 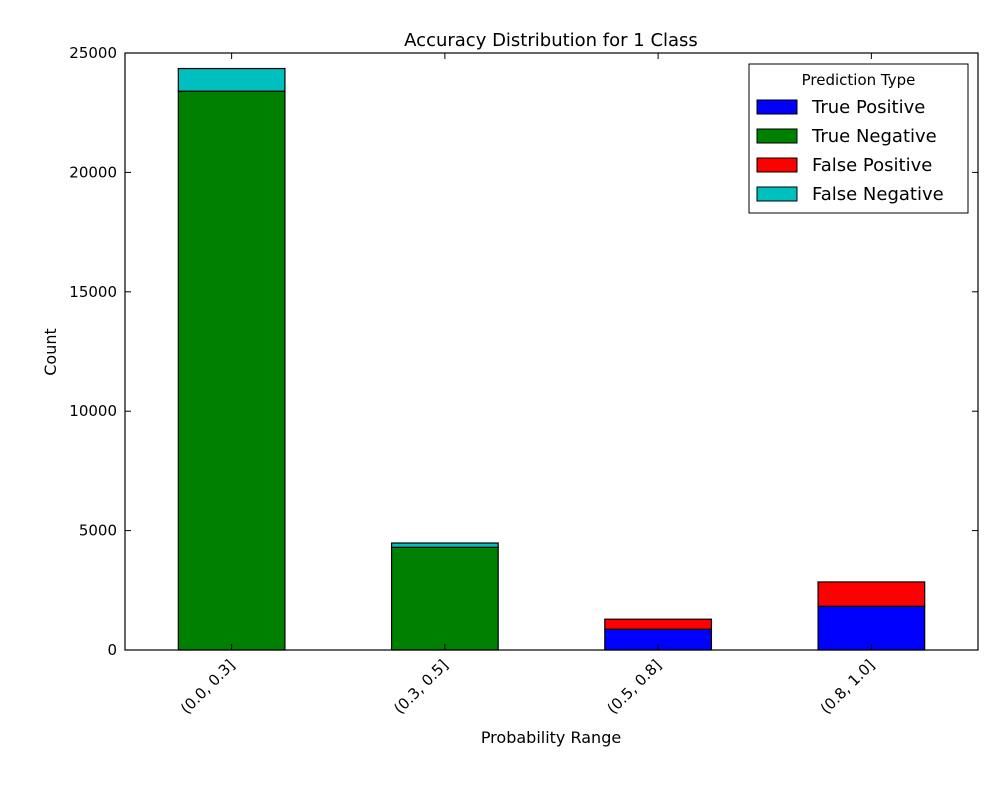 What do you see at coordinates (551, 737) in the screenshot?
I see `x-axis-label: Probability Range` at bounding box center [551, 737].